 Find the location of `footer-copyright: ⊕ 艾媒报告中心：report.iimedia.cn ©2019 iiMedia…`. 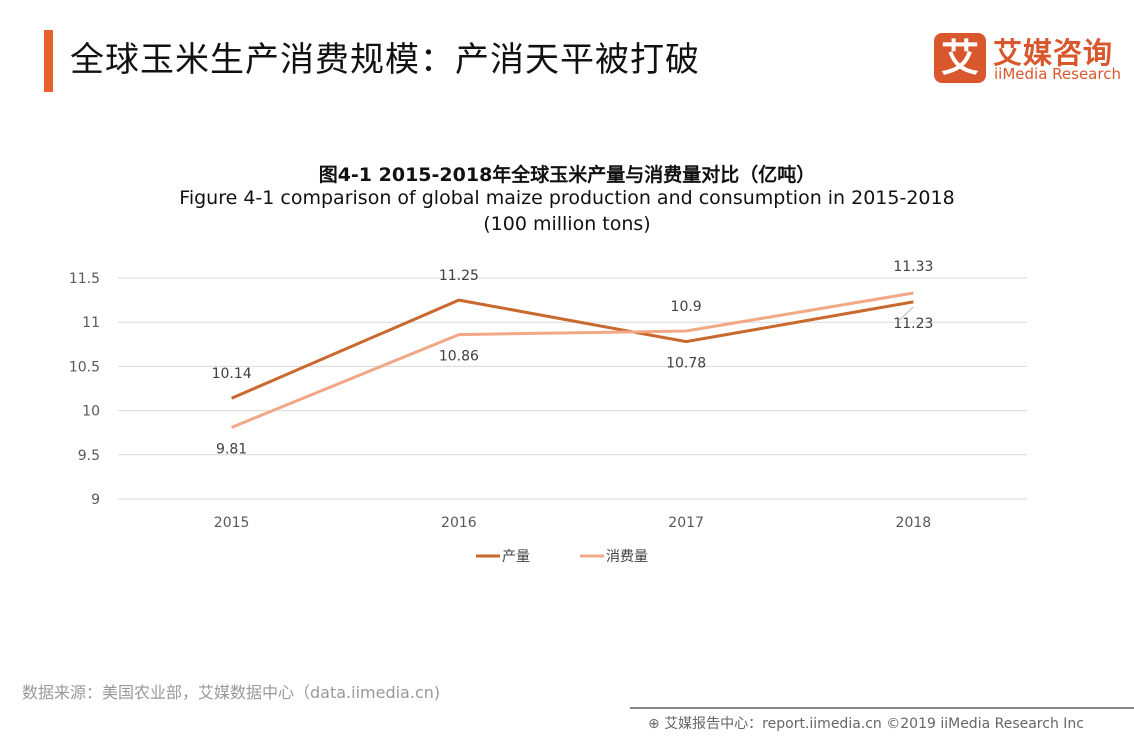

footer-copyright: ⊕ 艾媒报告中心：report.iimedia.cn ©2019 iiMedia… is located at coordinates (866, 723).